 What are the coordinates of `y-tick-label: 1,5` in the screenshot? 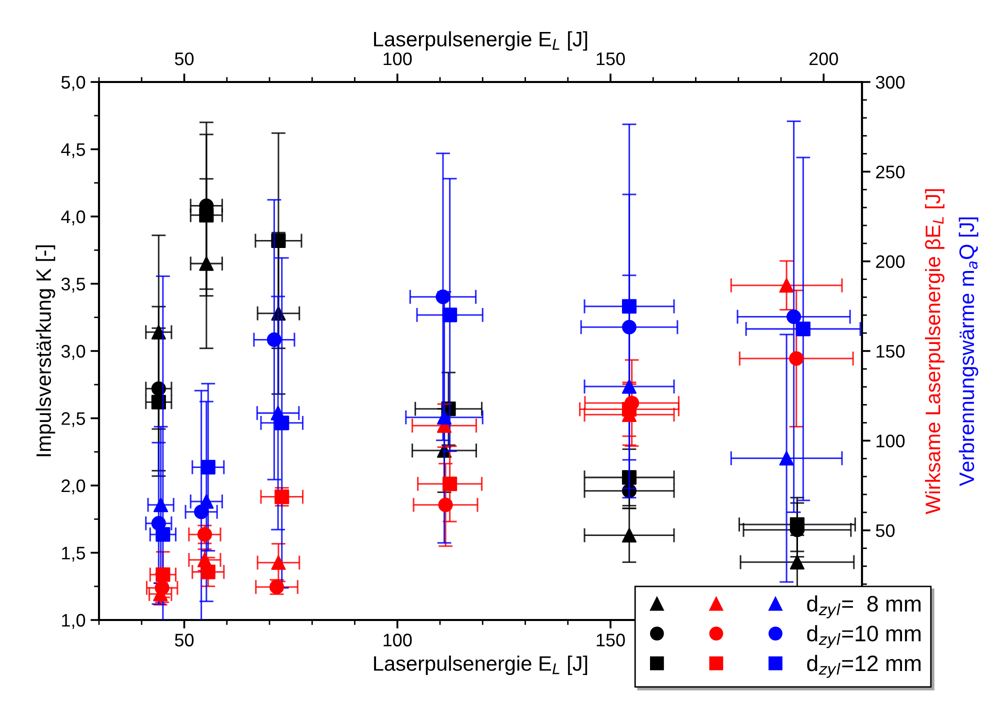 It's located at (74, 554).